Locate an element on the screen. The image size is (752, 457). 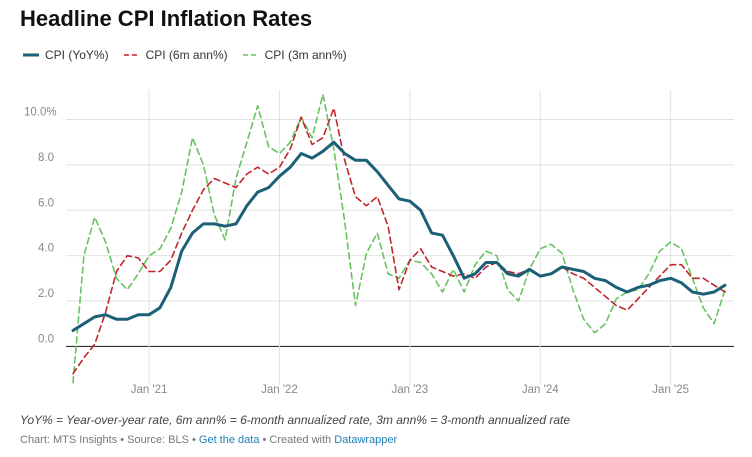
legend-item: CPI (6m ann%) is located at coordinates (175, 55).